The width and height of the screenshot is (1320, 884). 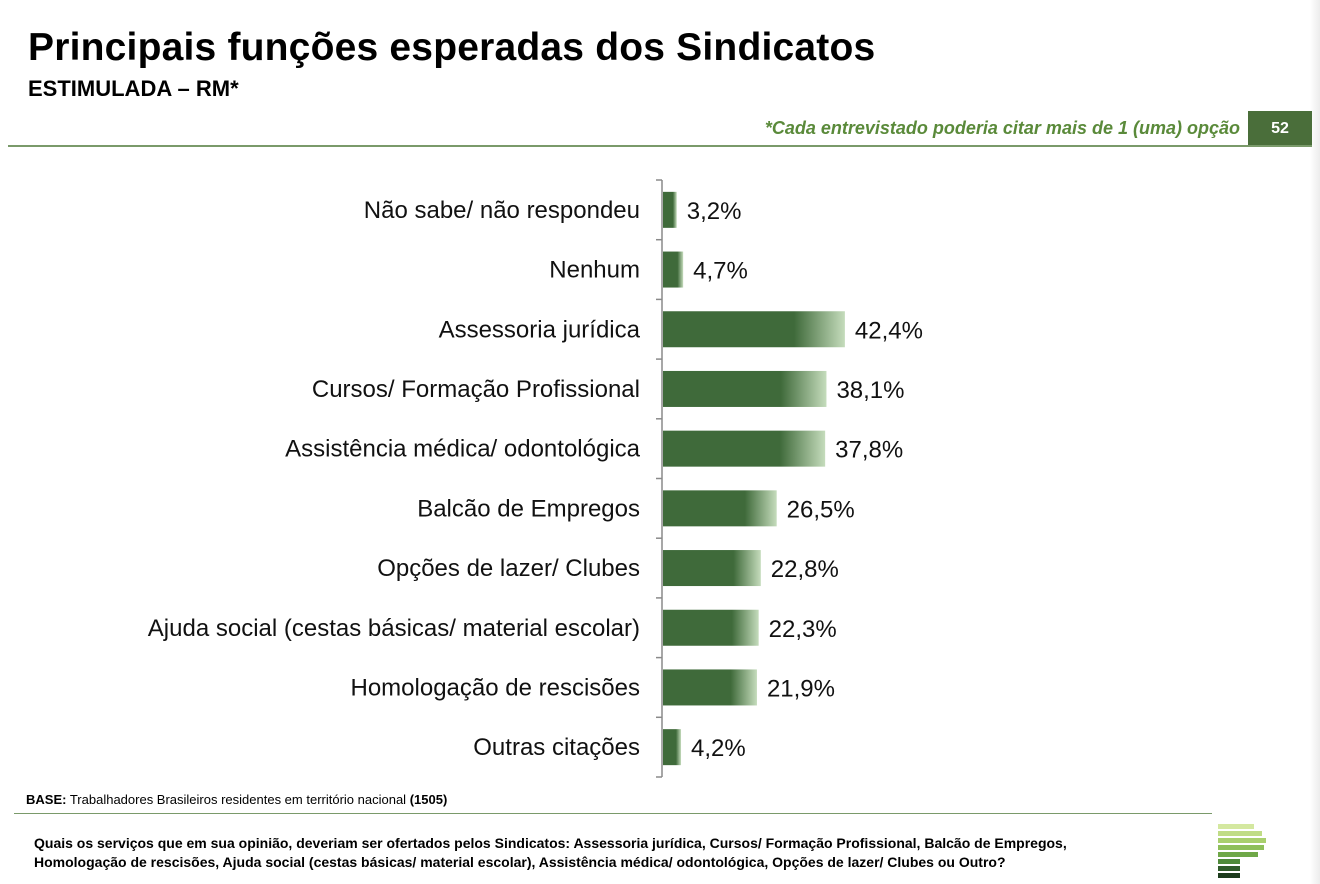 I want to click on page-edge-shadow, so click(x=1315, y=442).